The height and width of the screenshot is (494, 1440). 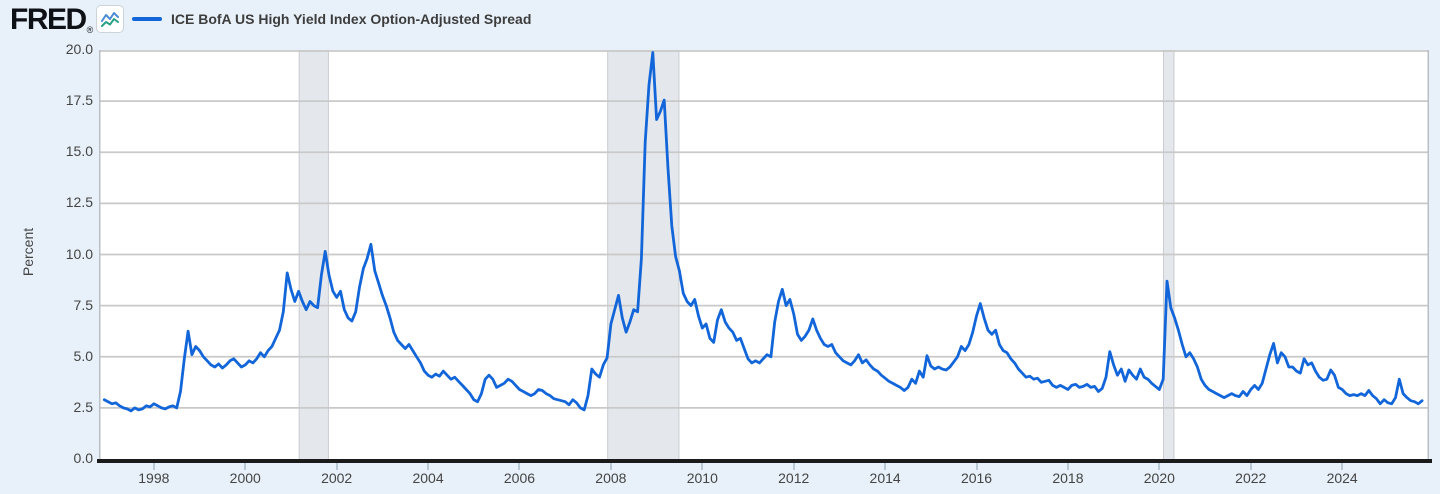 What do you see at coordinates (110, 19) in the screenshot?
I see `fred-sparkline-icon` at bounding box center [110, 19].